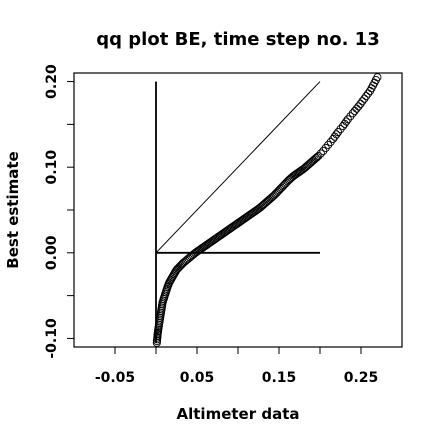 The image size is (440, 440). Describe the element at coordinates (238, 167) in the screenshot. I see `reference-line` at that location.